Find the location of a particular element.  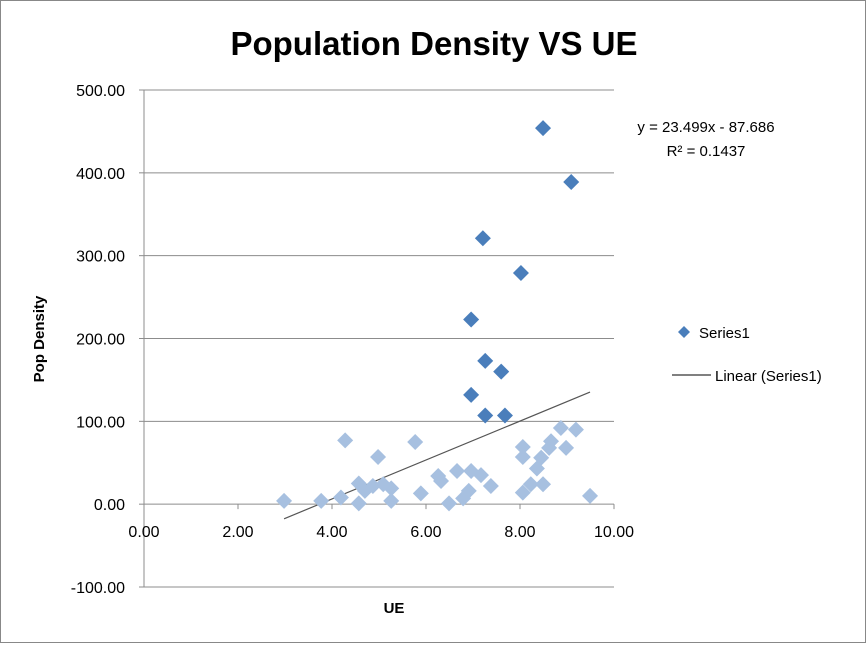

trendline-r-squared: R² = 0.1437 is located at coordinates (706, 151).